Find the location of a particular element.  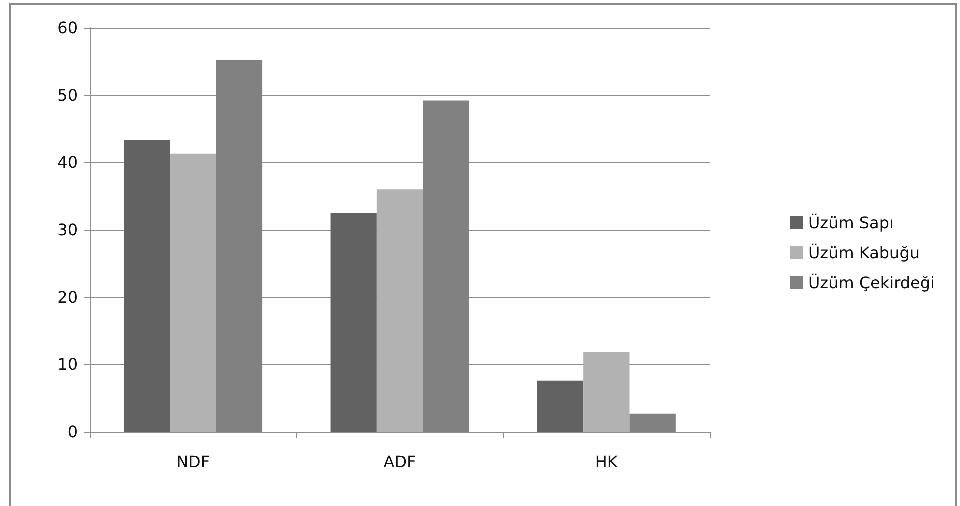

y-tick-label: 0 is located at coordinates (73, 432).